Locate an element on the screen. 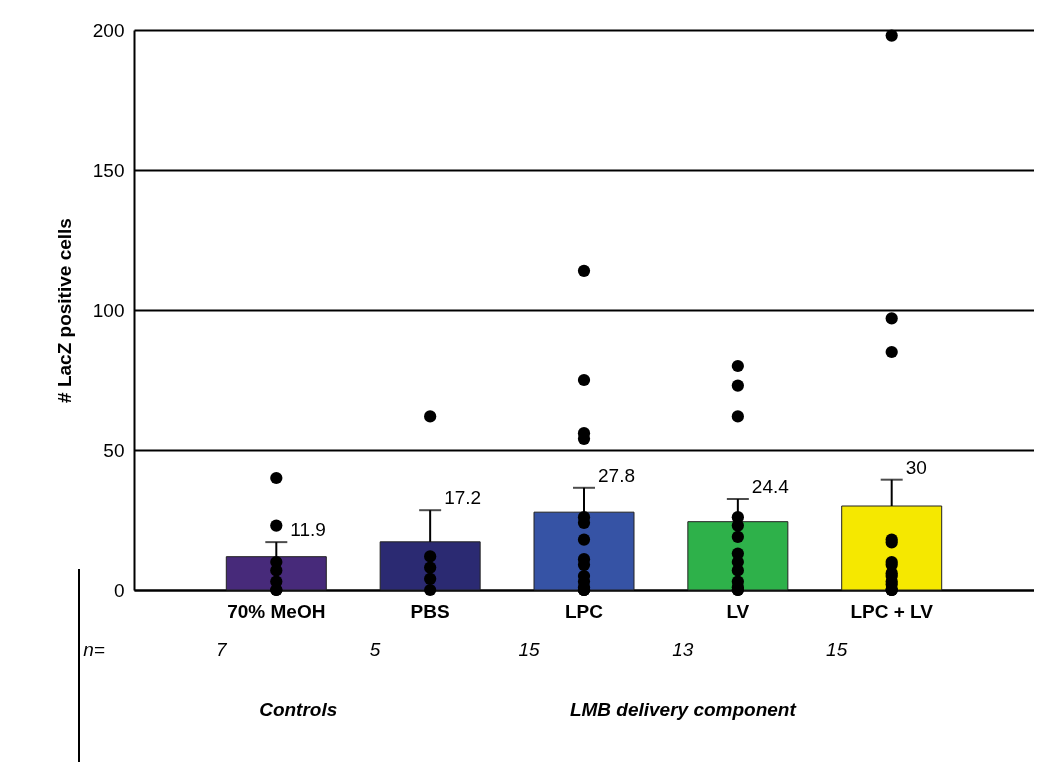 This screenshot has width=1046, height=762. y-tick-label: 200 is located at coordinates (108, 30).